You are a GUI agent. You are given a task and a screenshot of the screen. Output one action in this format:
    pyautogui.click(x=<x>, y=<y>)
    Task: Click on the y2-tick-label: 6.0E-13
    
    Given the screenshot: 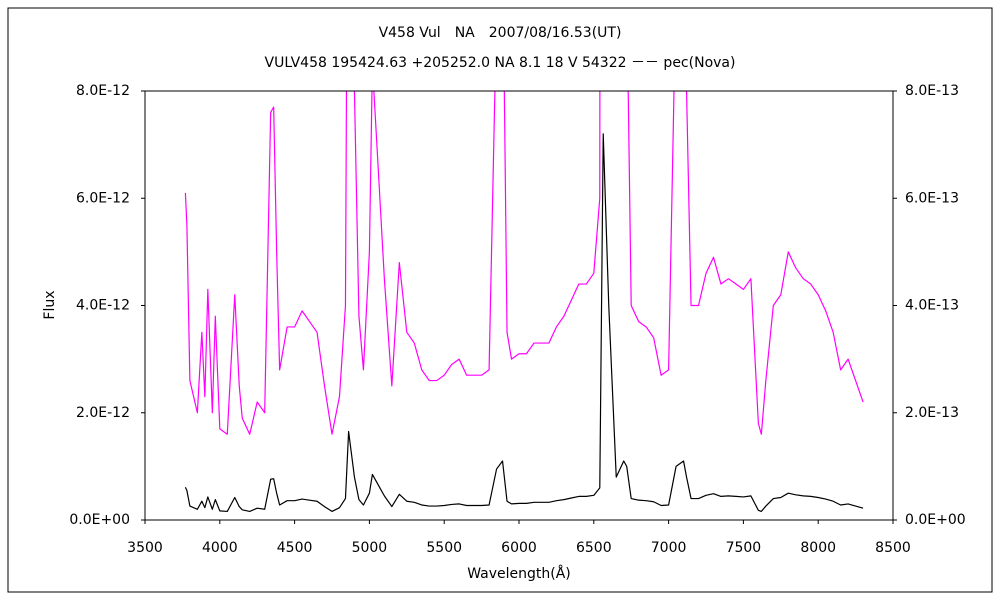 What is the action you would take?
    pyautogui.click(x=932, y=198)
    